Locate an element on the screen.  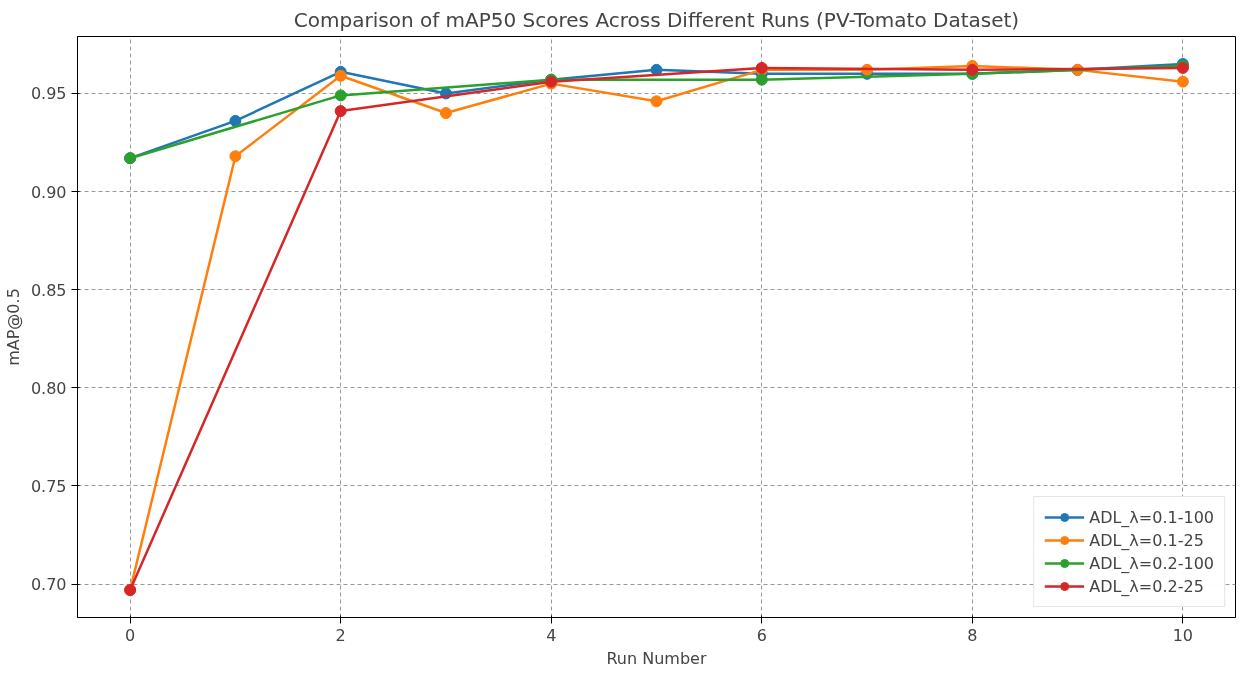
x-tick-label: 4 is located at coordinates (551, 635).